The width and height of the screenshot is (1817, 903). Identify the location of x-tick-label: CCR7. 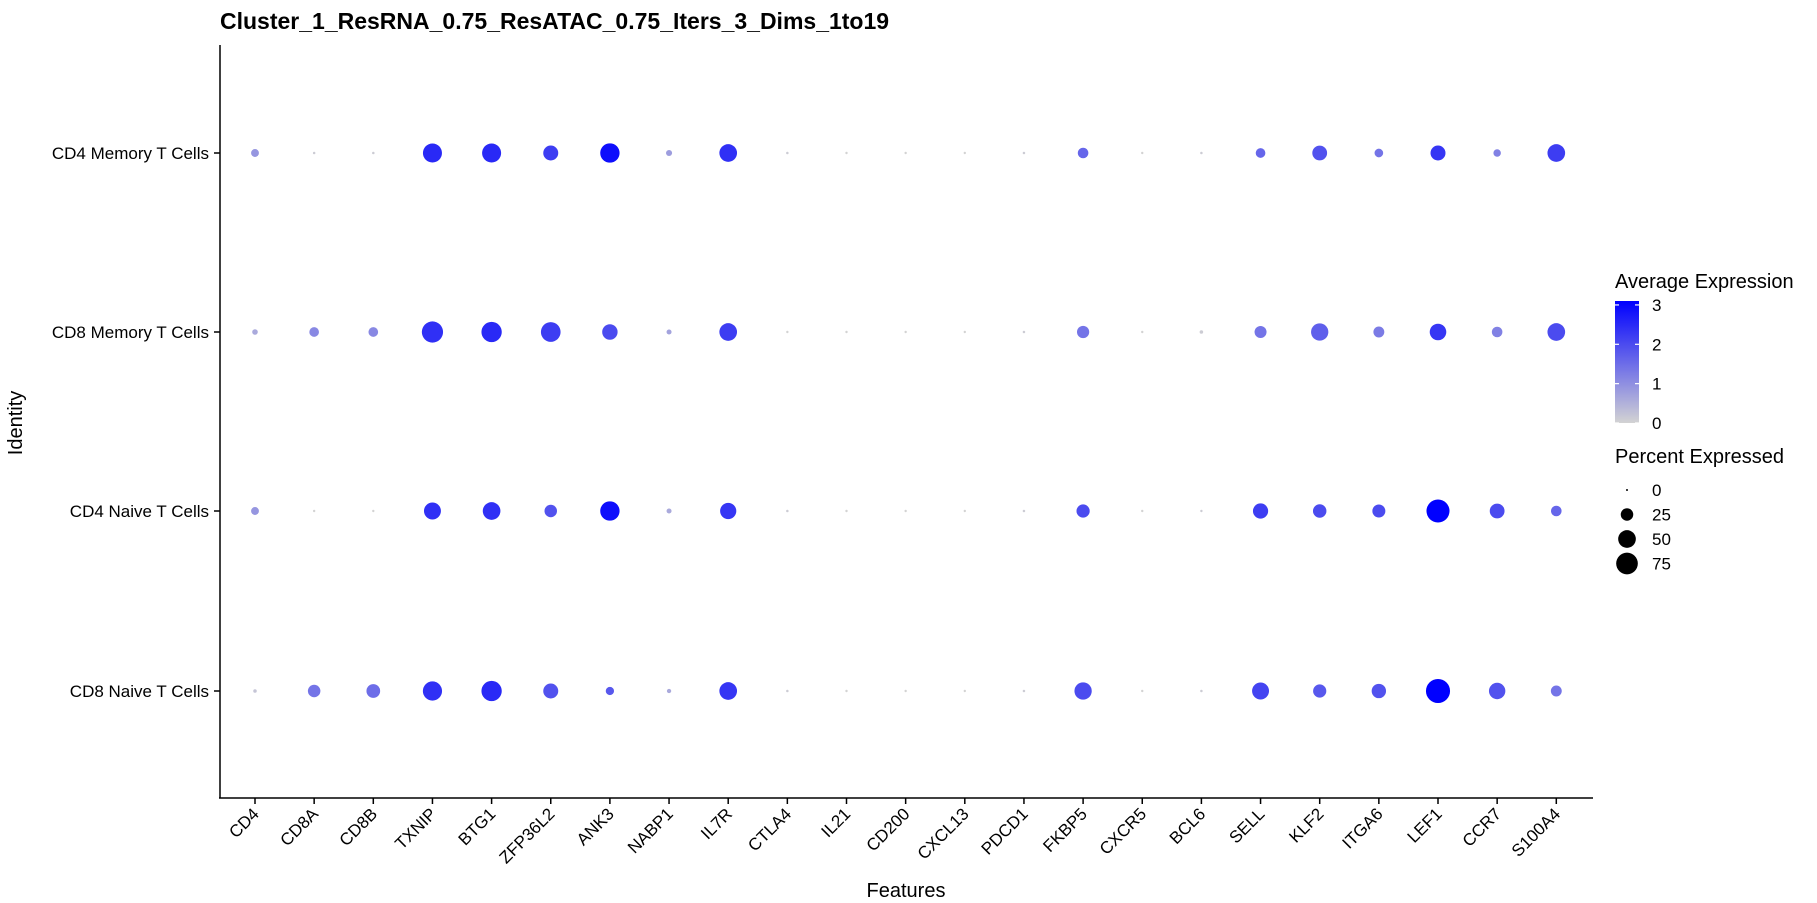
(1482, 827).